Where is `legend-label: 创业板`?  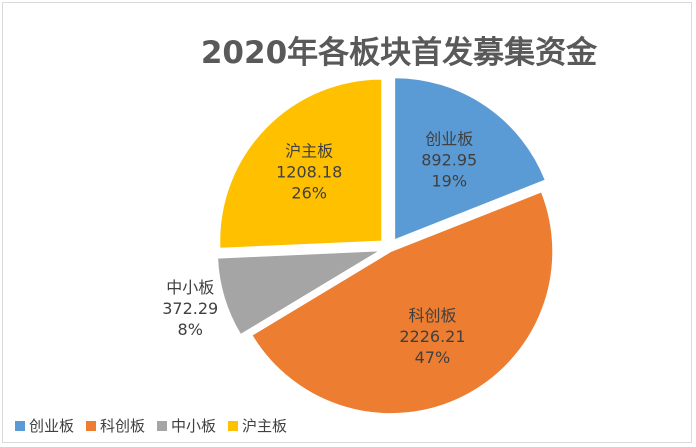
legend-label: 创业板 is located at coordinates (52, 426).